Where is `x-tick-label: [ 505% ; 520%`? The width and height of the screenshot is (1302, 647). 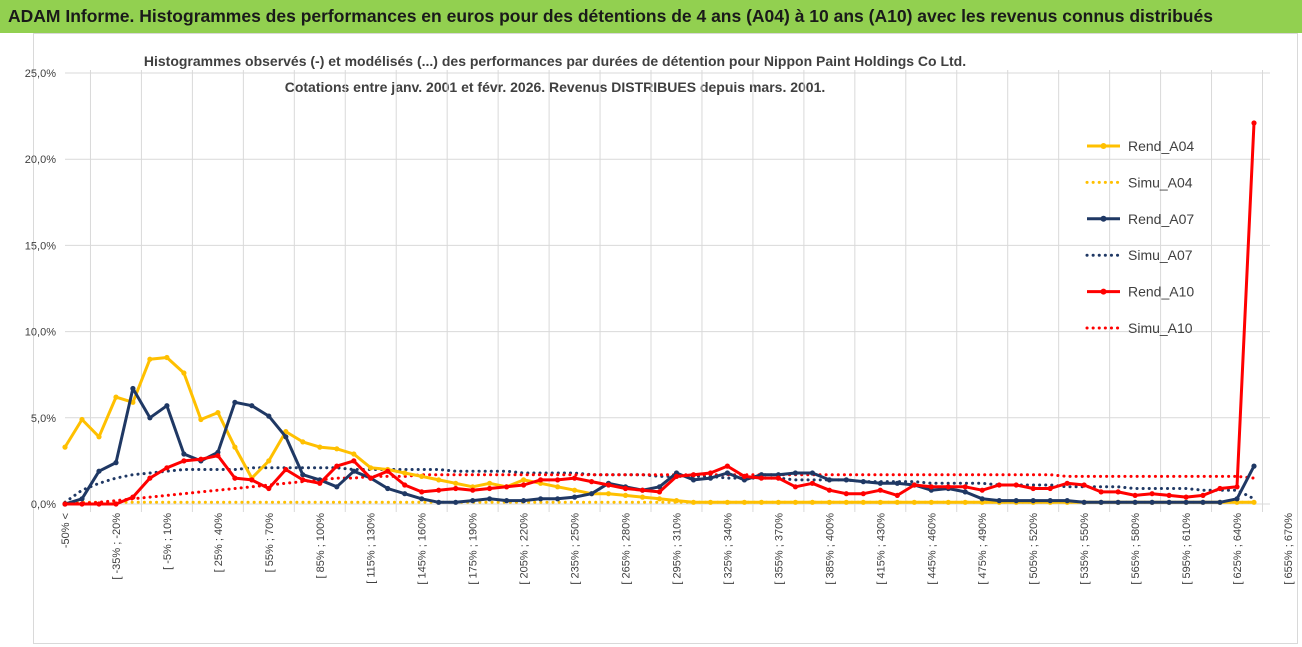 x-tick-label: [ 505% ; 520% is located at coordinates (1034, 549).